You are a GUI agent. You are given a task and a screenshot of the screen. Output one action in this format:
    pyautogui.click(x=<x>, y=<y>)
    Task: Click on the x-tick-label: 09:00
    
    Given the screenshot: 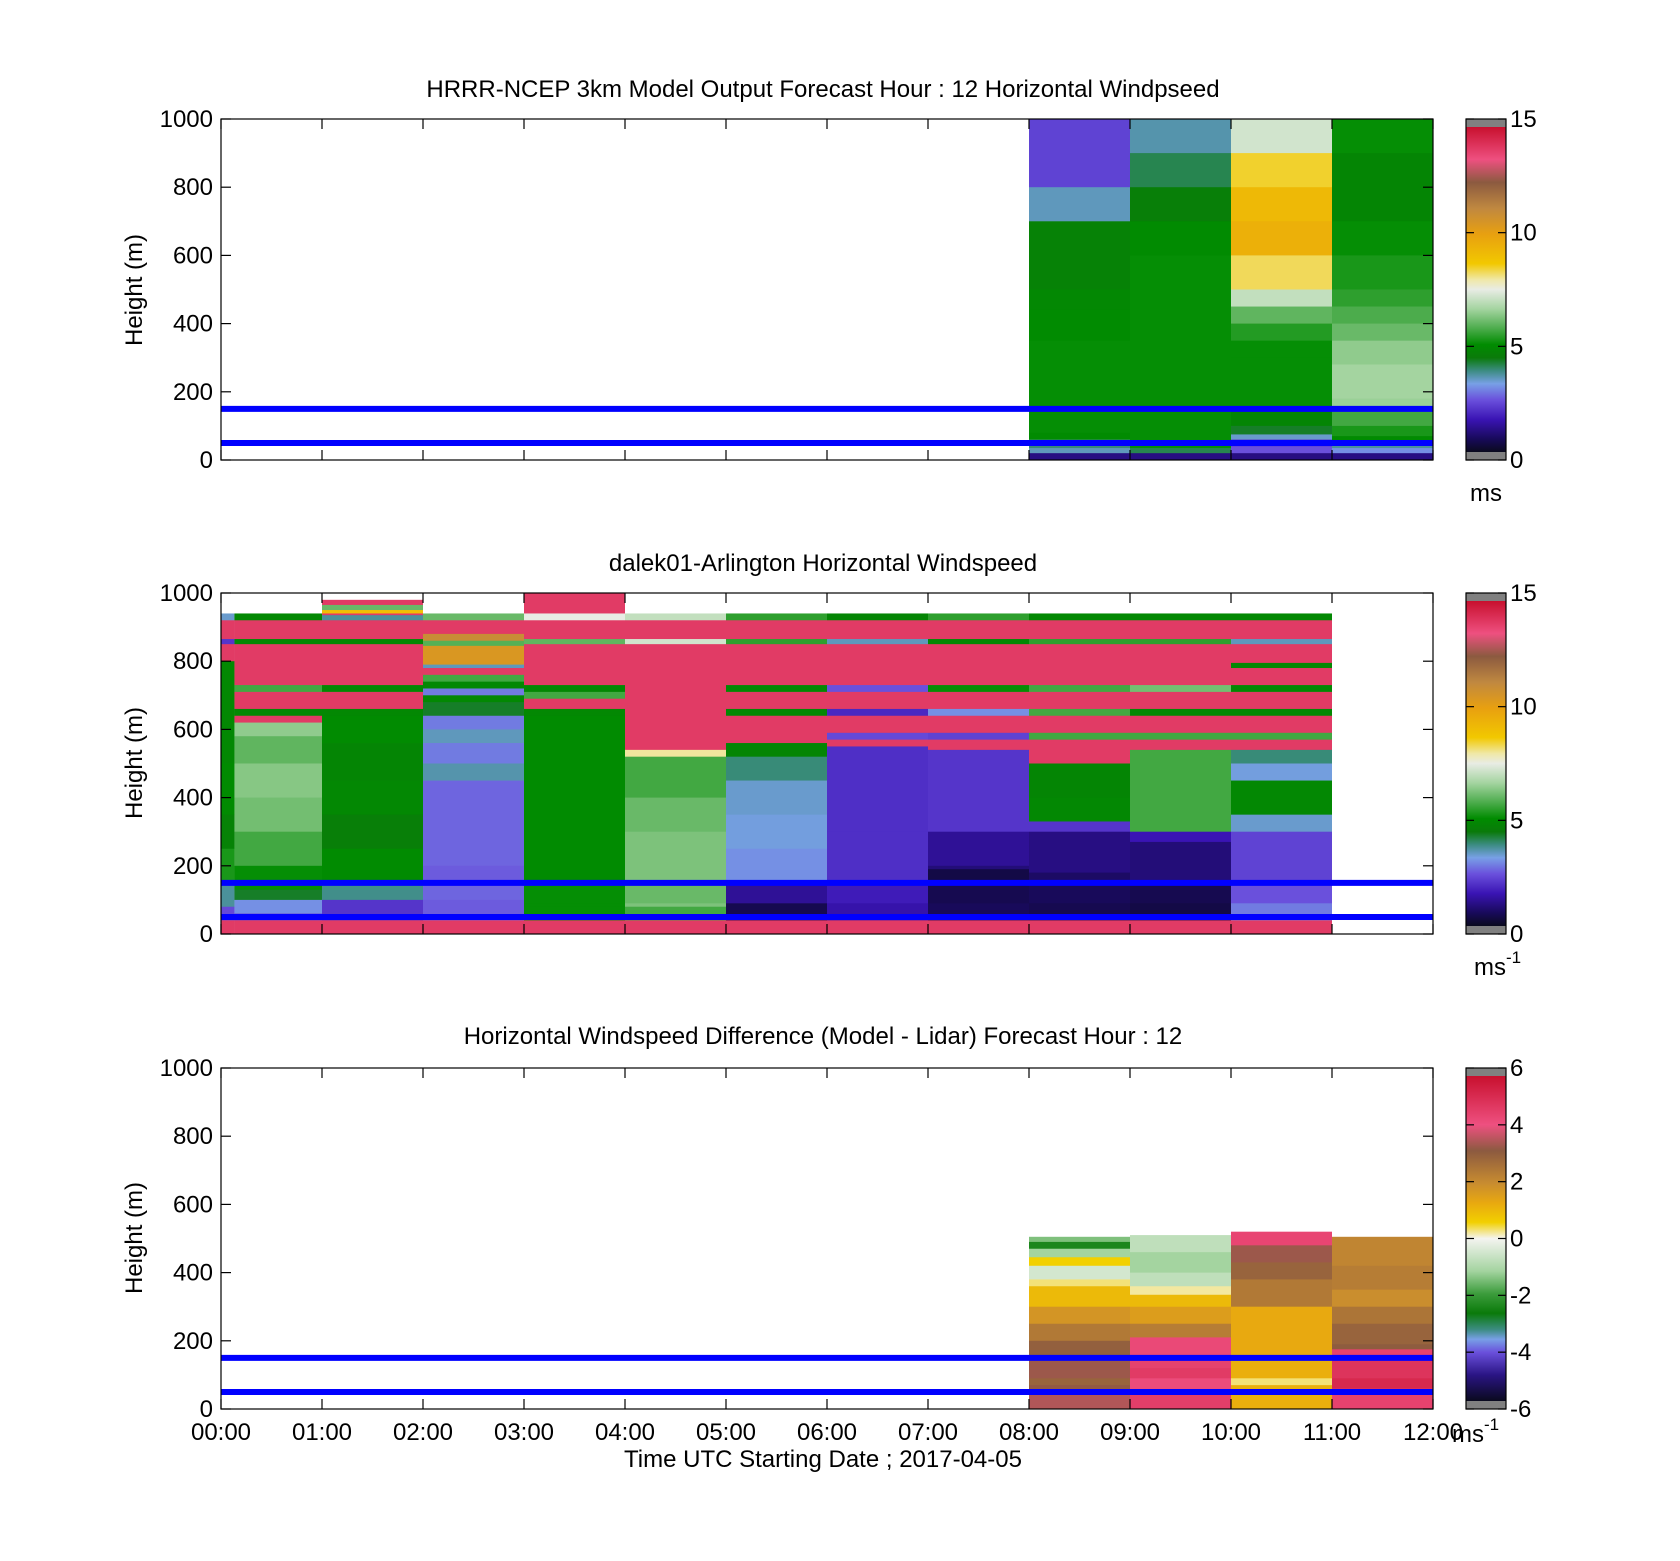 What is the action you would take?
    pyautogui.click(x=1130, y=1432)
    